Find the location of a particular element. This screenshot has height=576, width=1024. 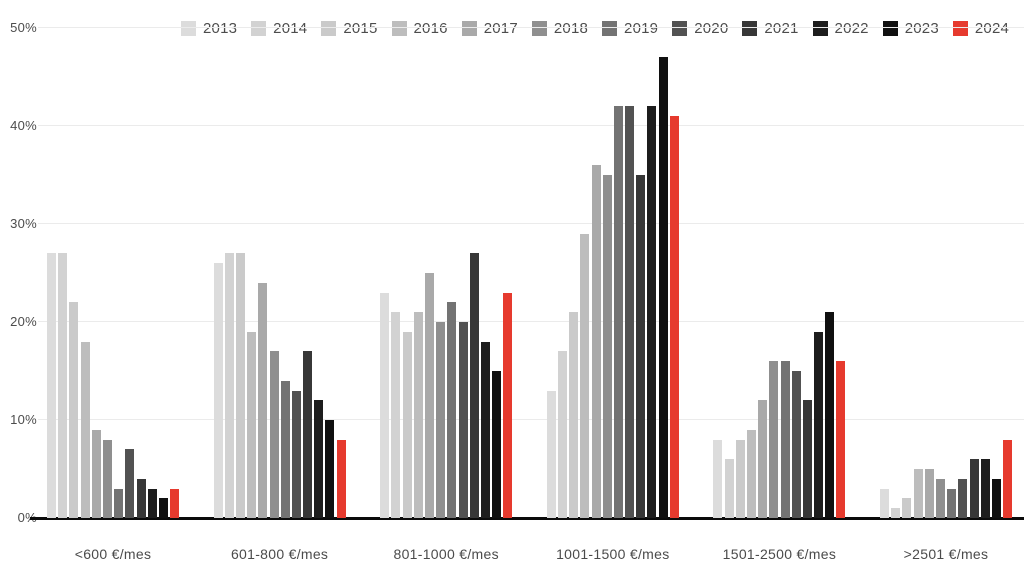

legend-item-2023: 2023 is located at coordinates (910, 28).